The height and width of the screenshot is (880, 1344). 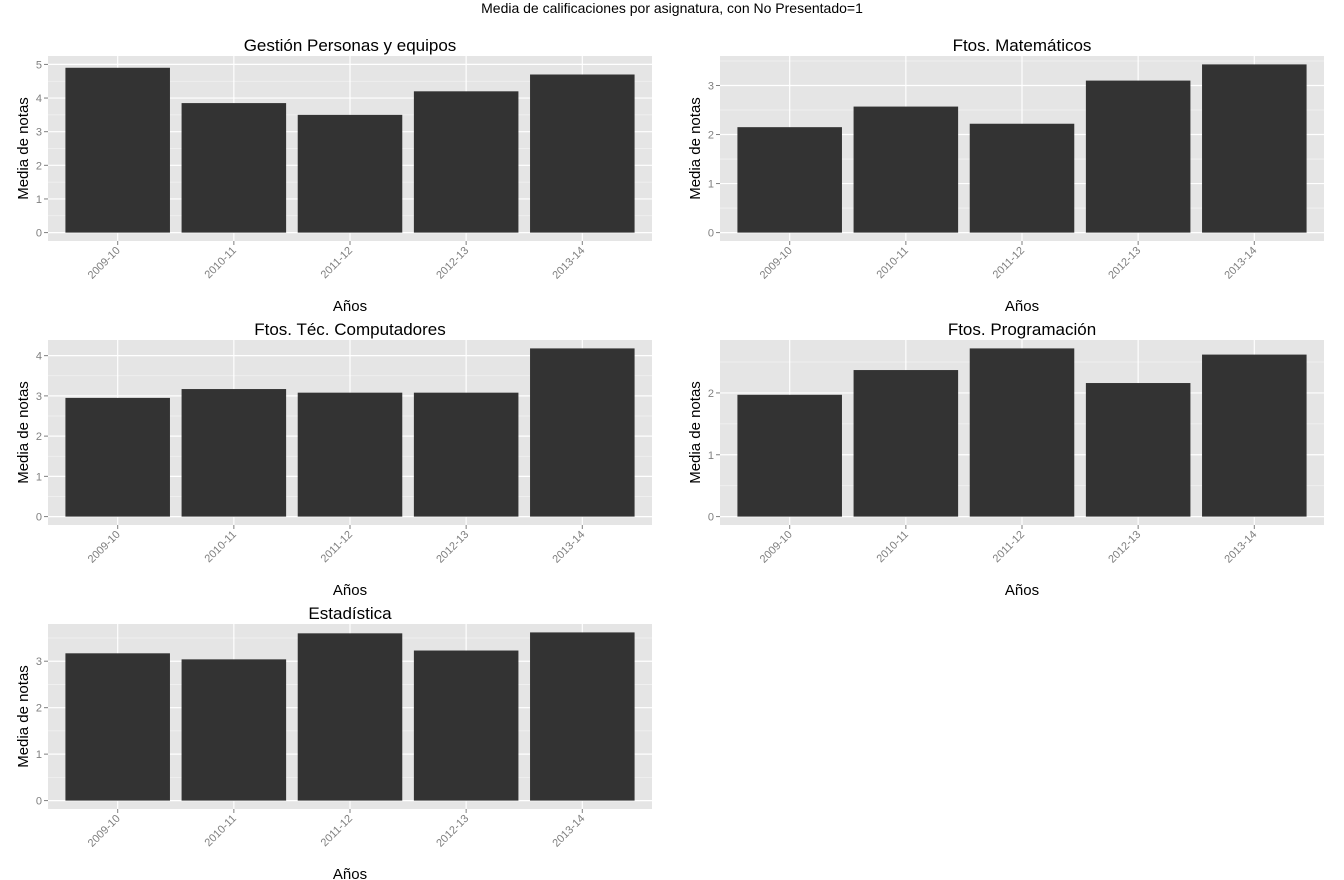 I want to click on panel-title: Ftos. Téc. Computadores, so click(x=350, y=329).